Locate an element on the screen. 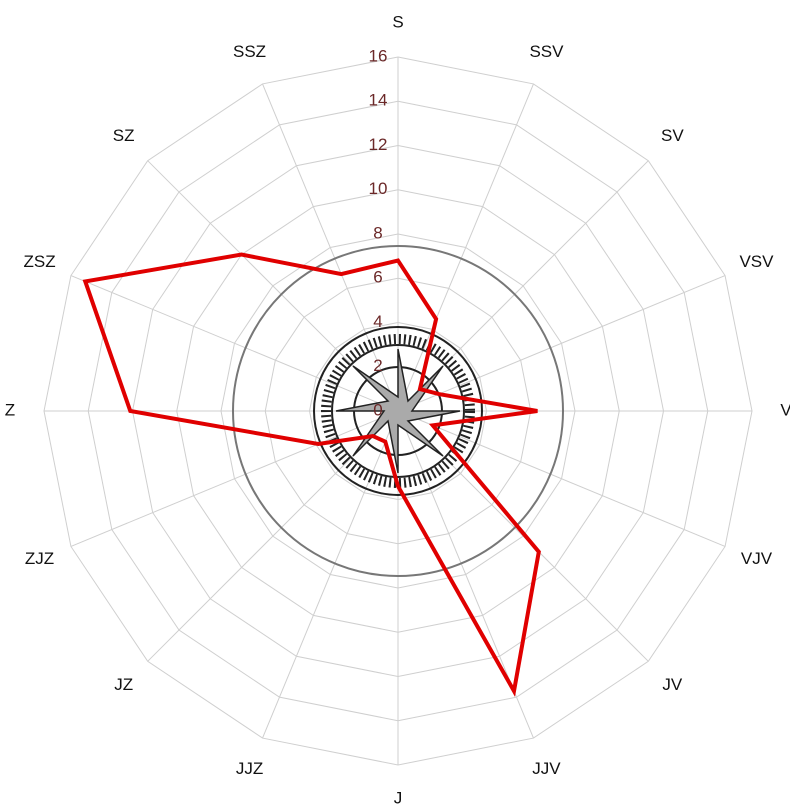  r-tick-label: 0 is located at coordinates (377, 409).